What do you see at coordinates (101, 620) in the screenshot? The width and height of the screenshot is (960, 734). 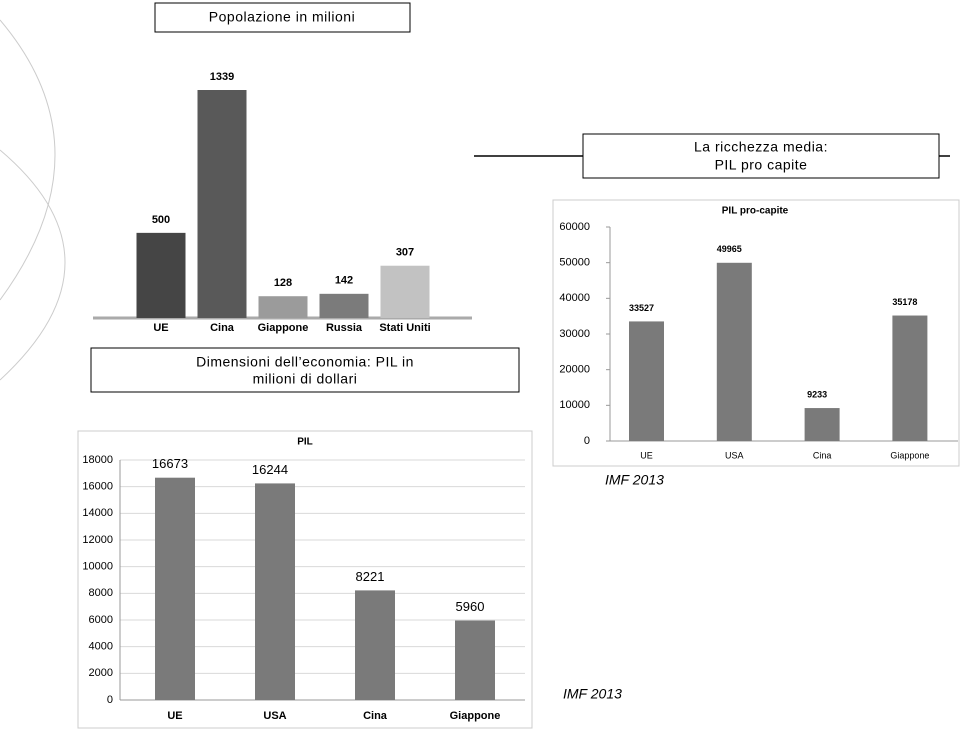 I see `y-tick-label: 6000` at bounding box center [101, 620].